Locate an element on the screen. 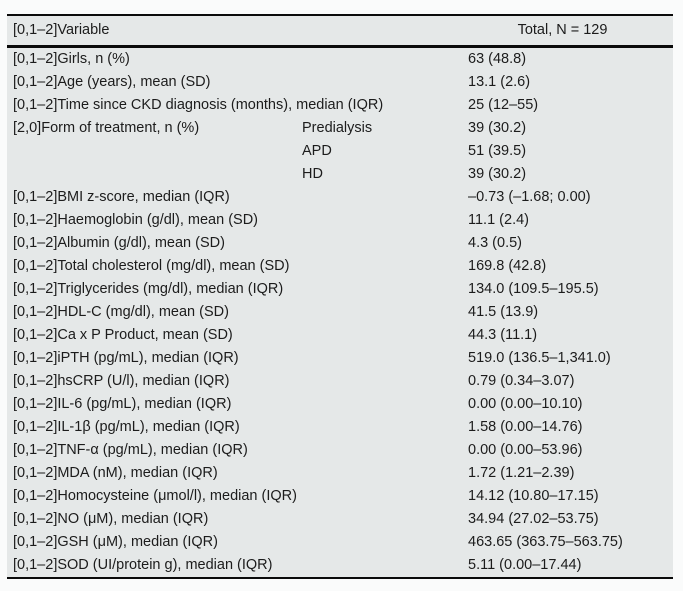 This screenshot has height=591, width=683. value-cell: 34.94 (27.02–53.75) is located at coordinates (533, 519).